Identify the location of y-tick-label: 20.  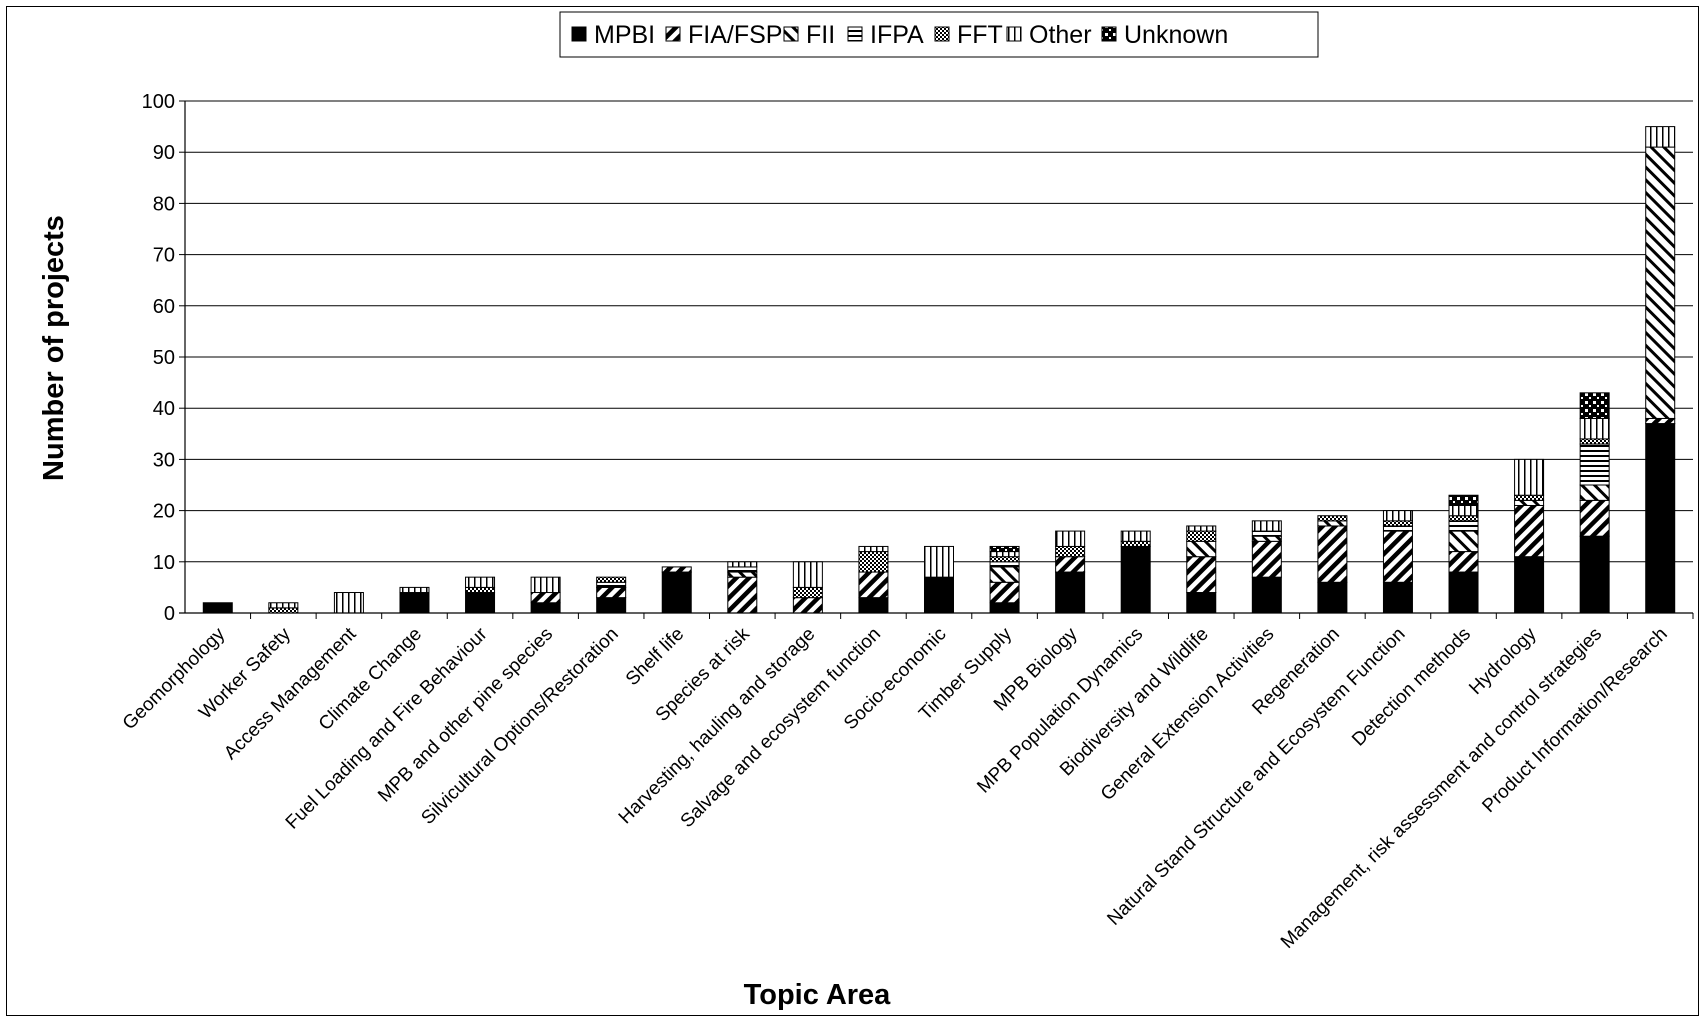
(164, 512).